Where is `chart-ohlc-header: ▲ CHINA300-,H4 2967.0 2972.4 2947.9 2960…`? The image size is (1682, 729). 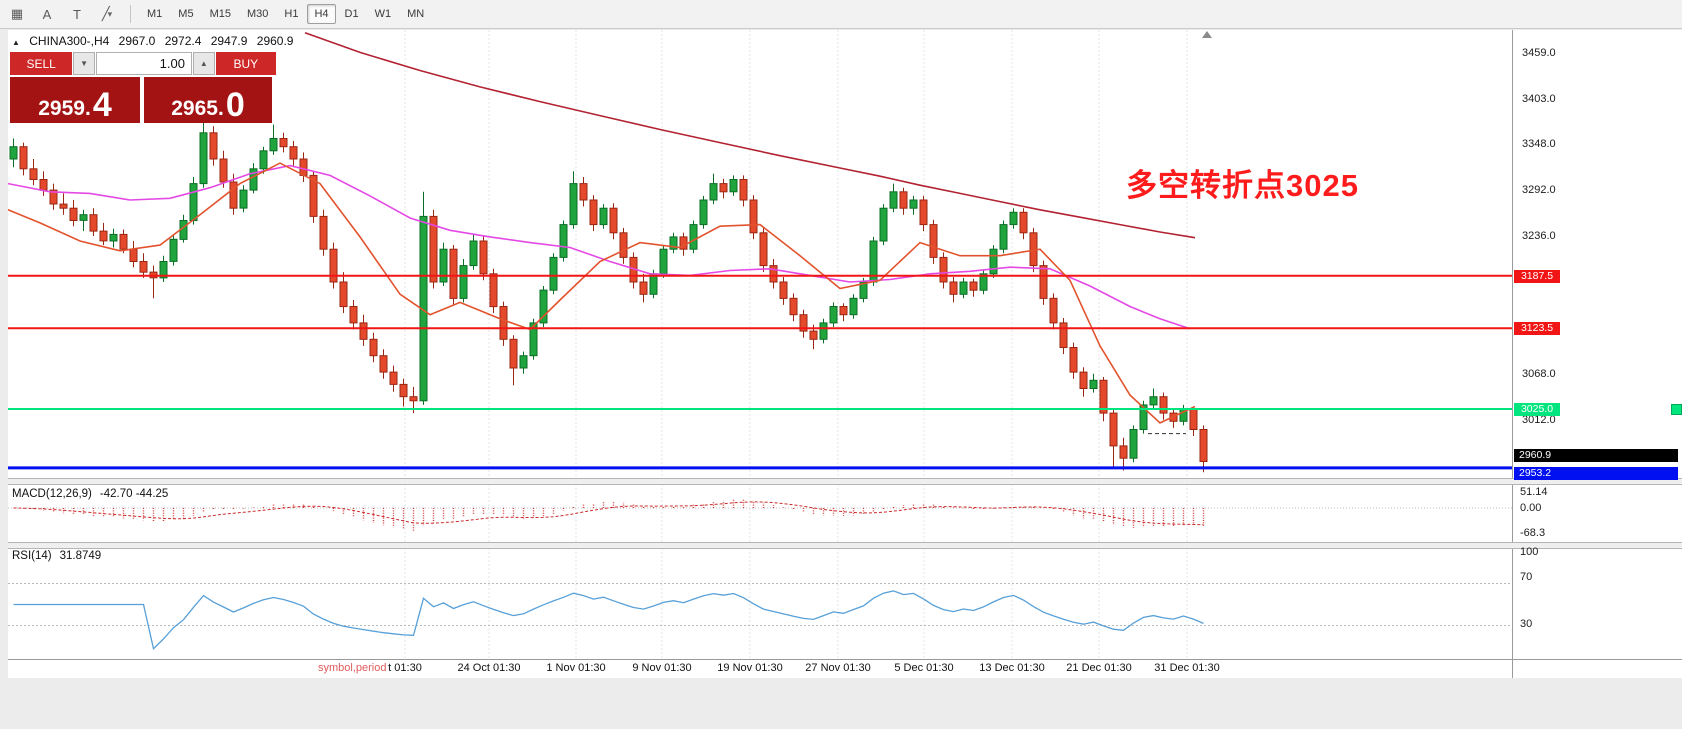
chart-ohlc-header: ▲ CHINA300-,H4 2967.0 2972.4 2947.9 2960… is located at coordinates (155, 41).